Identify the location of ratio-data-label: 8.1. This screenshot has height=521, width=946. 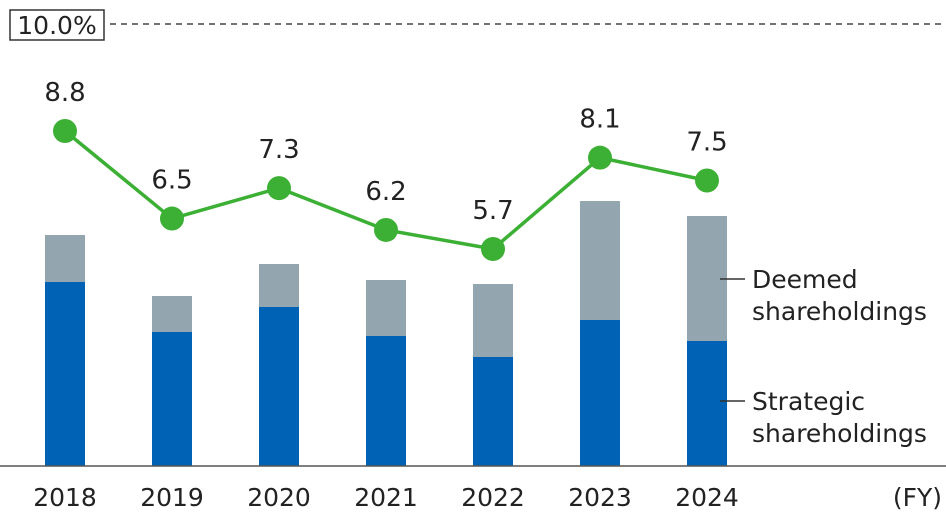
(599, 120).